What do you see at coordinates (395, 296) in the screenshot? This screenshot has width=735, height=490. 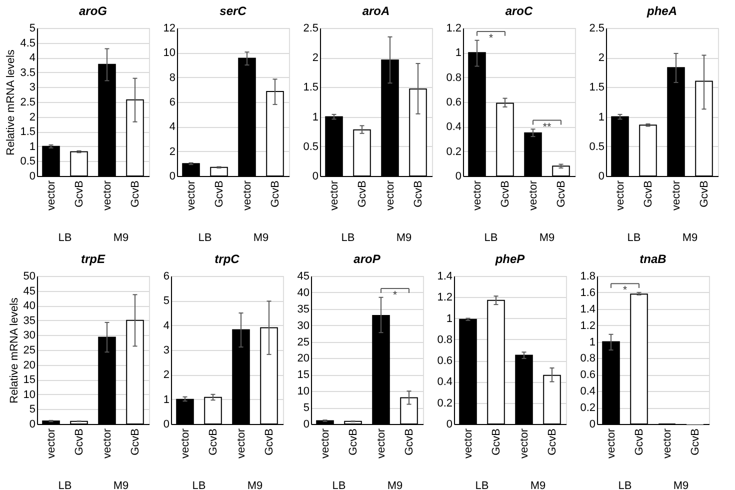 I see `annotation: *` at bounding box center [395, 296].